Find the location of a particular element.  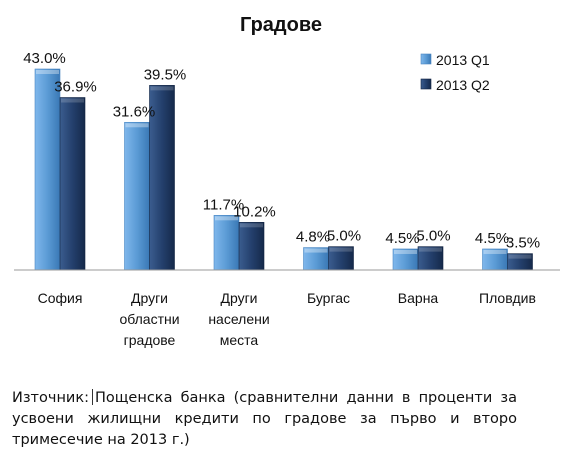

chart-title: Градове is located at coordinates (281, 25).